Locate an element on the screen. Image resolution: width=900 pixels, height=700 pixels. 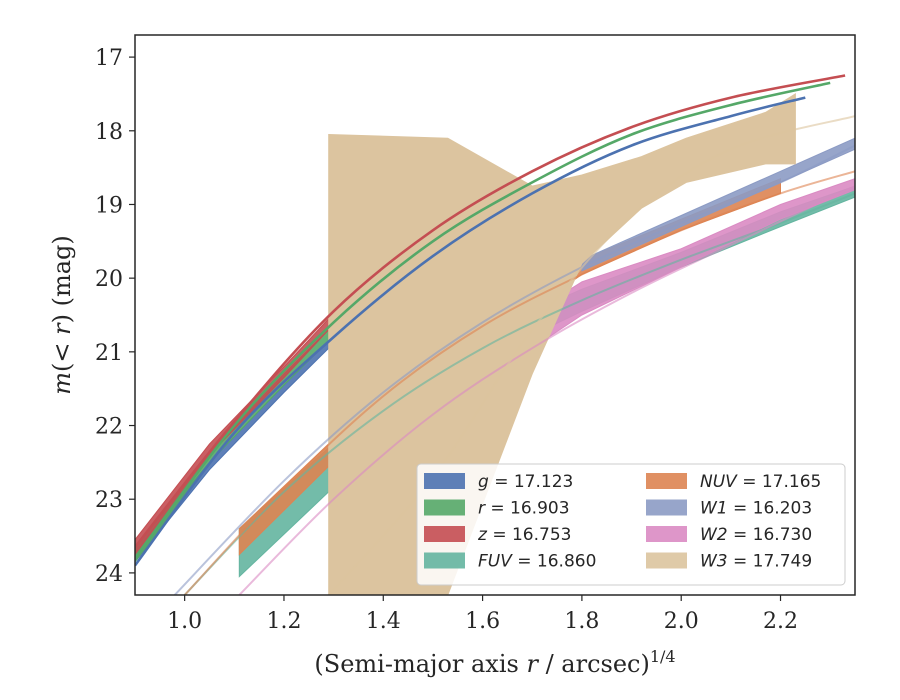
band-w1 is located at coordinates (718, 204).